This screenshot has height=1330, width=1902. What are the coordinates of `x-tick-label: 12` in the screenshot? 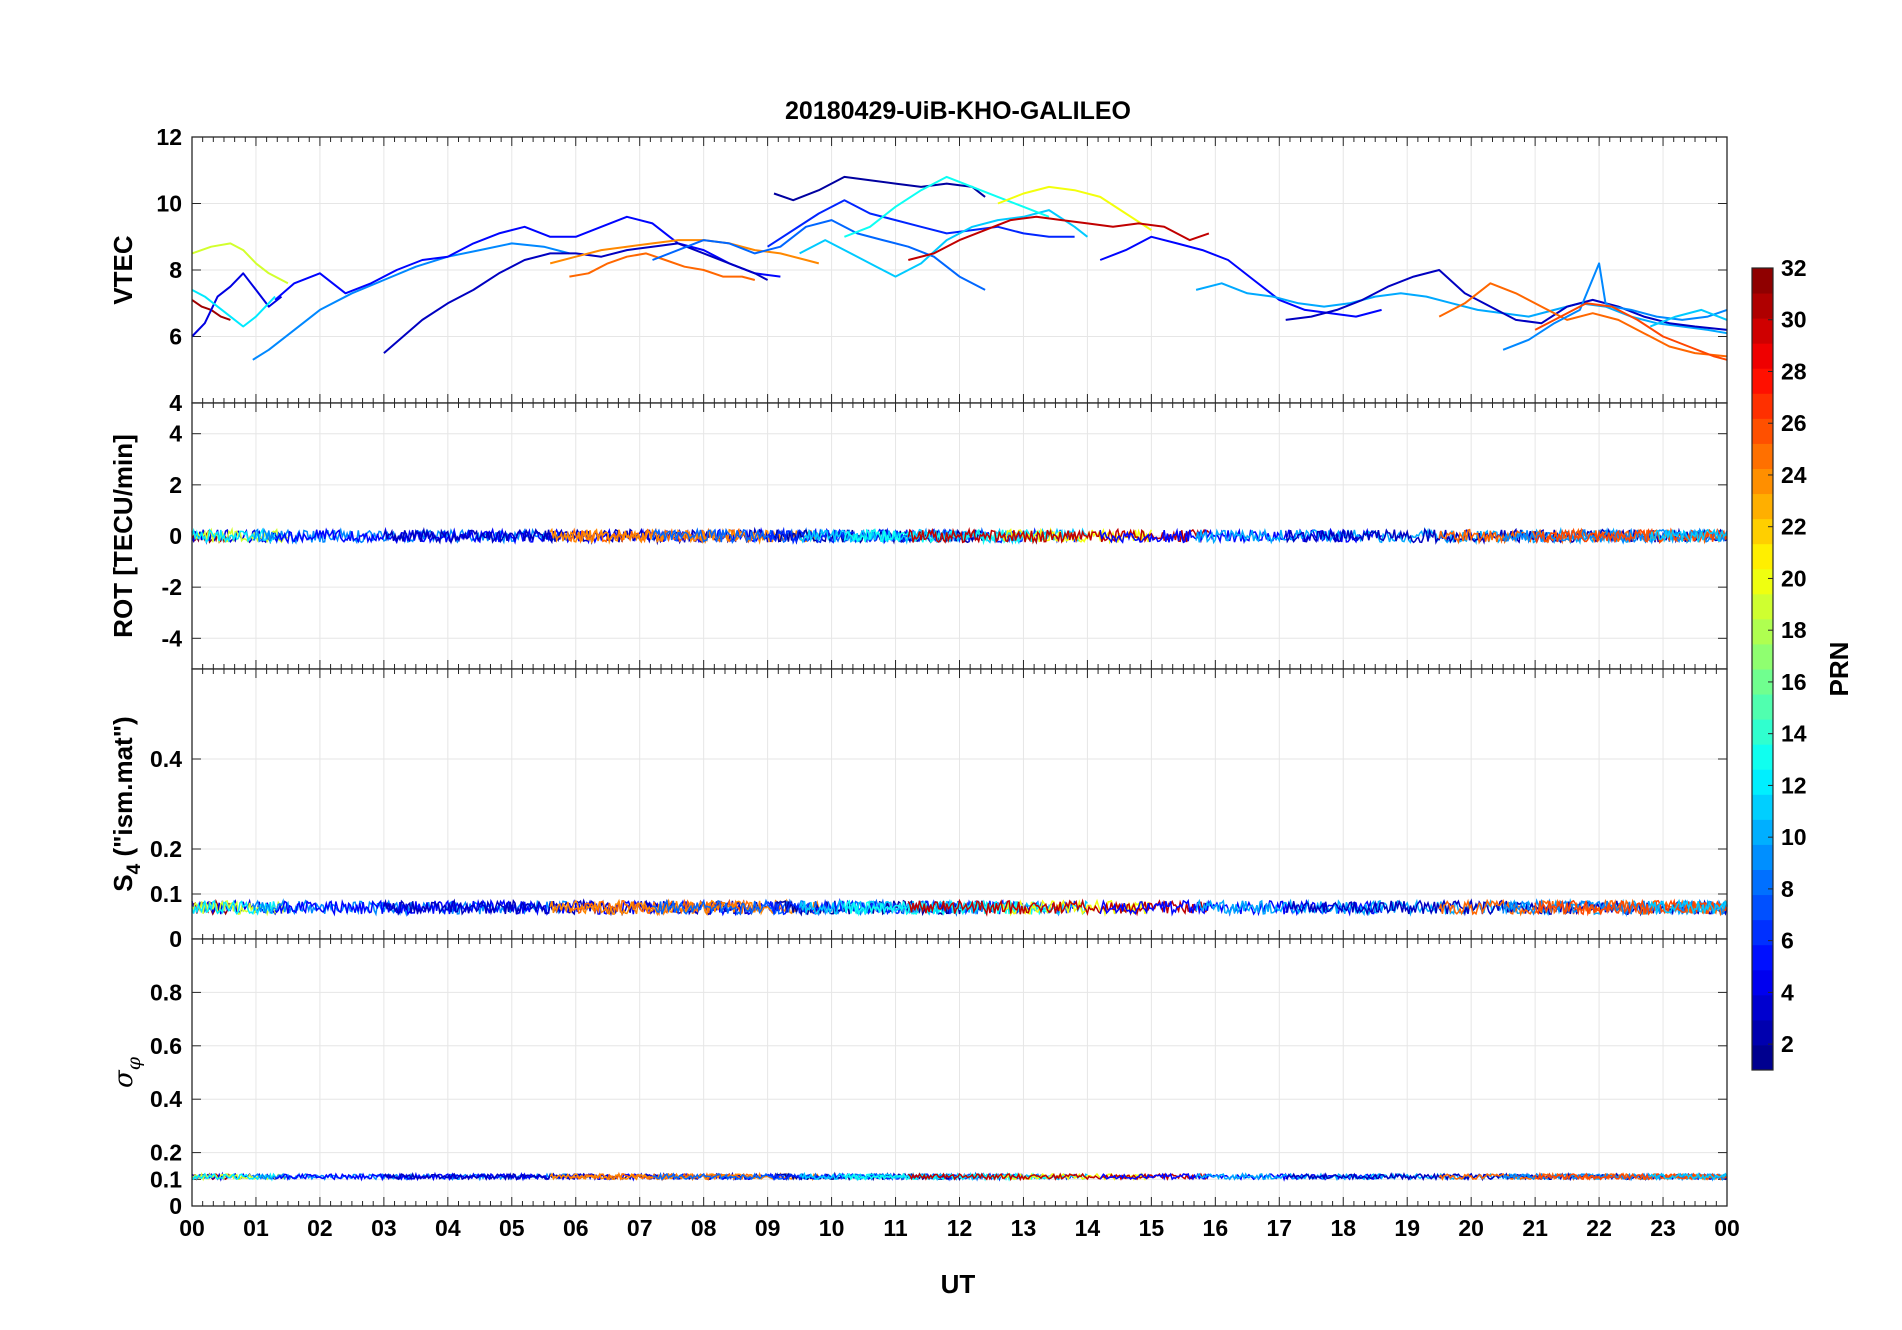 It's located at (960, 1228).